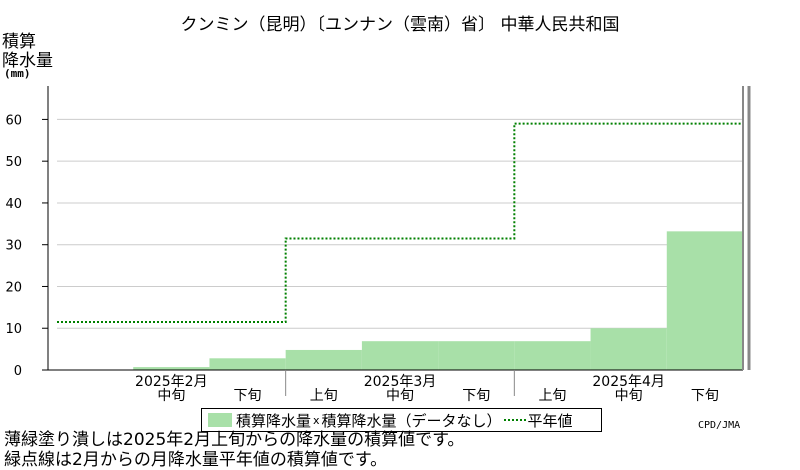 Image resolution: width=800 pixels, height=470 pixels. What do you see at coordinates (13, 246) in the screenshot?
I see `y-tick-label: 30` at bounding box center [13, 246].